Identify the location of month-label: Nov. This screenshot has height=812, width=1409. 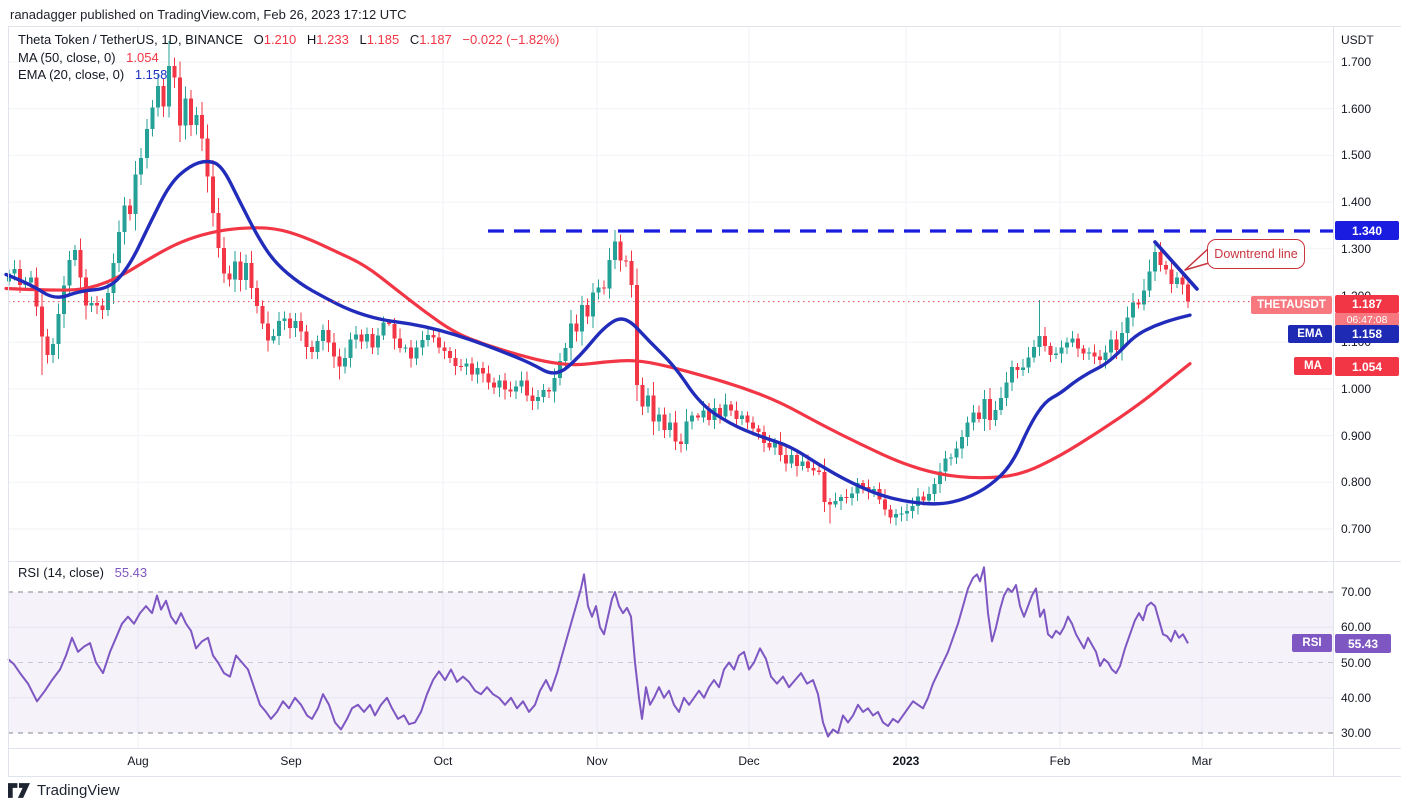
(597, 761).